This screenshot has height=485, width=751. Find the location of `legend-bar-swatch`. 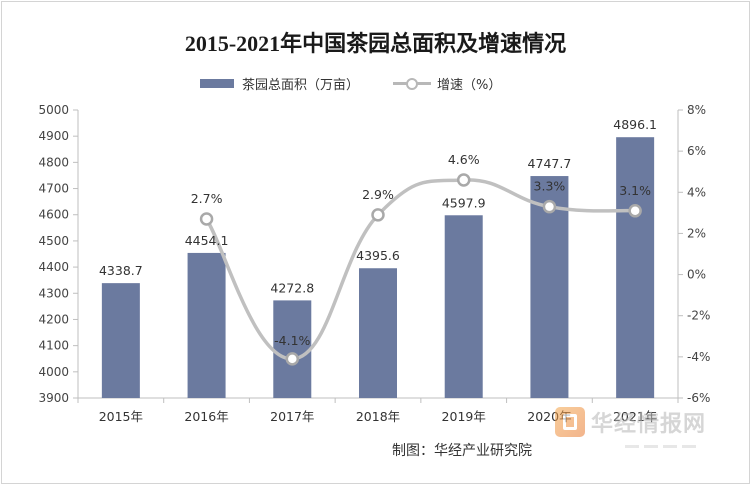

legend-bar-swatch is located at coordinates (217, 83).